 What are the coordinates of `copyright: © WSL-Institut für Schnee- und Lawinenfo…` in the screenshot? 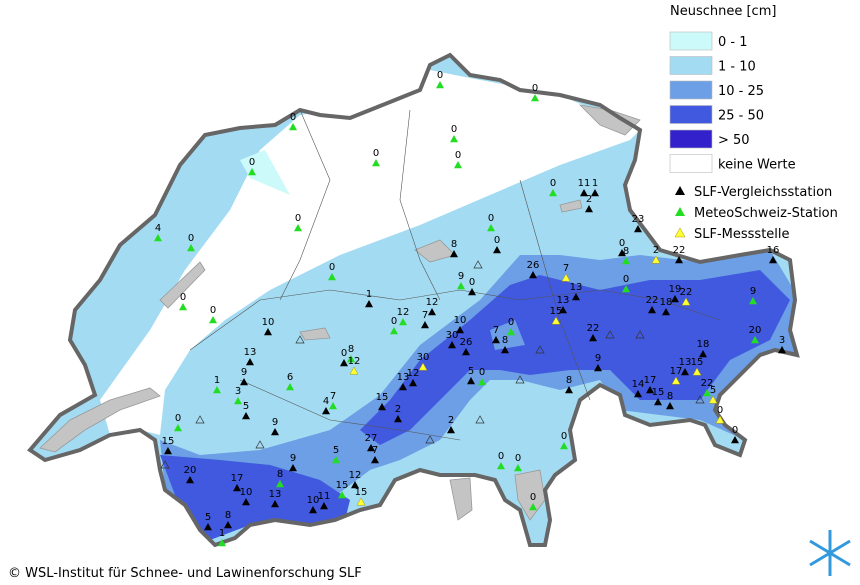 It's located at (185, 573).